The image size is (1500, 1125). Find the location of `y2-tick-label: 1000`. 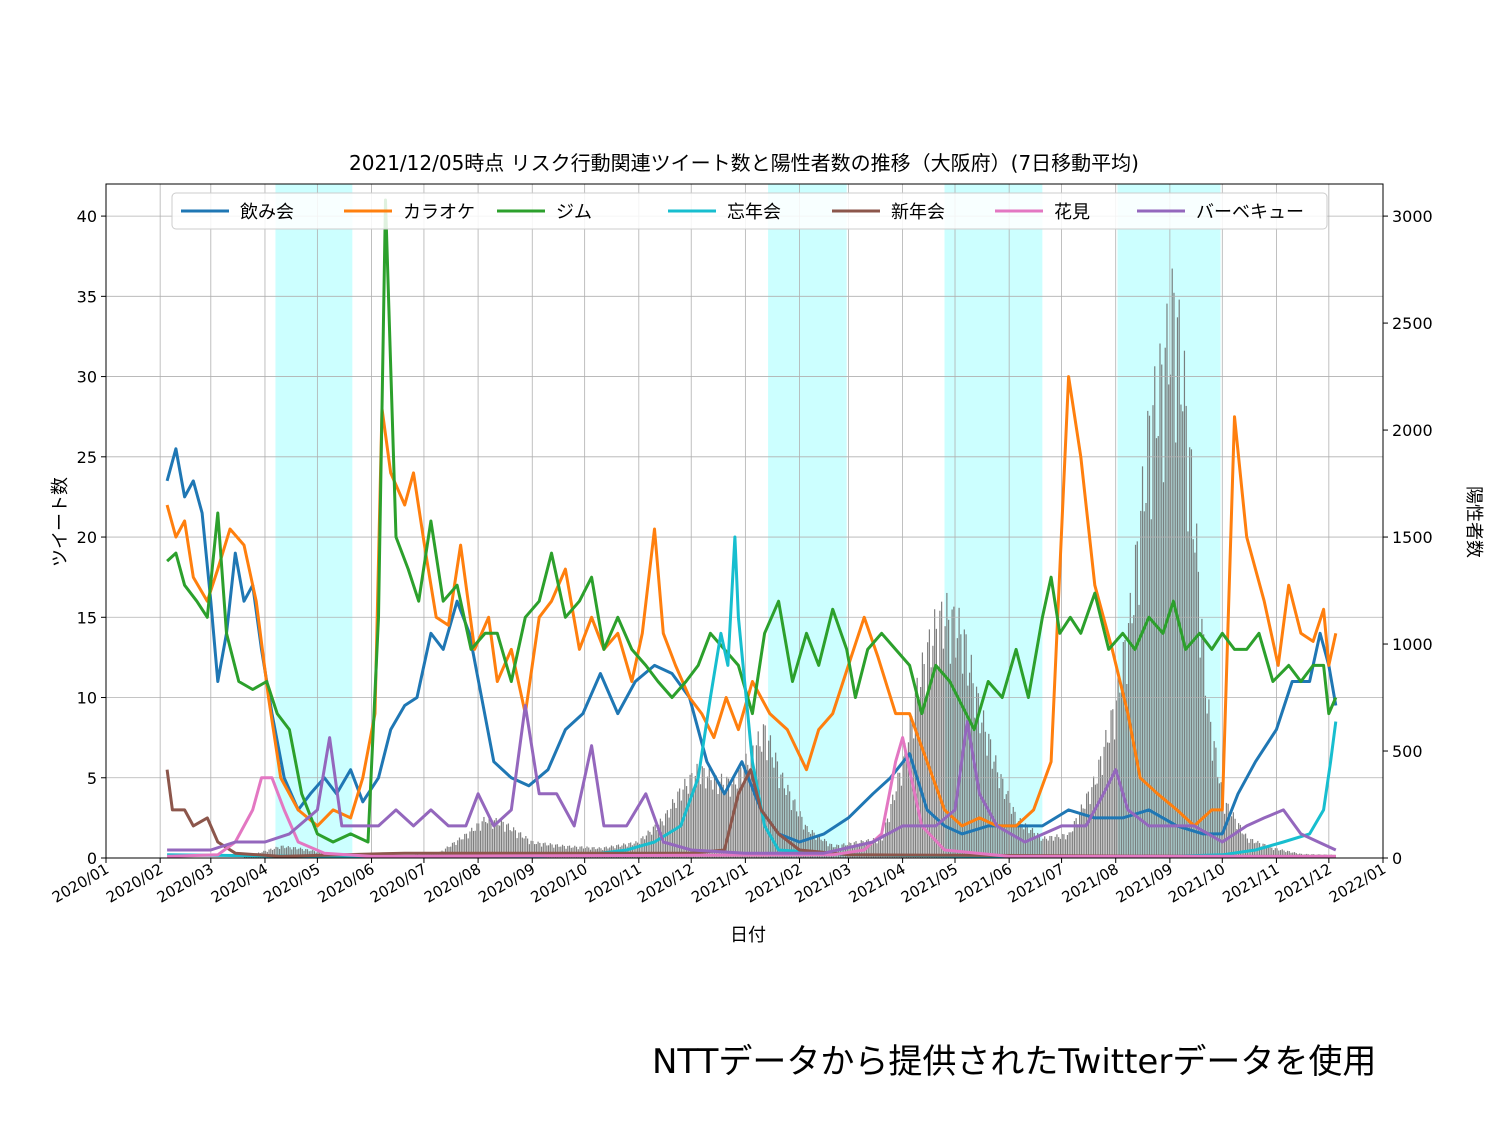

y2-tick-label: 1000 is located at coordinates (1412, 644).